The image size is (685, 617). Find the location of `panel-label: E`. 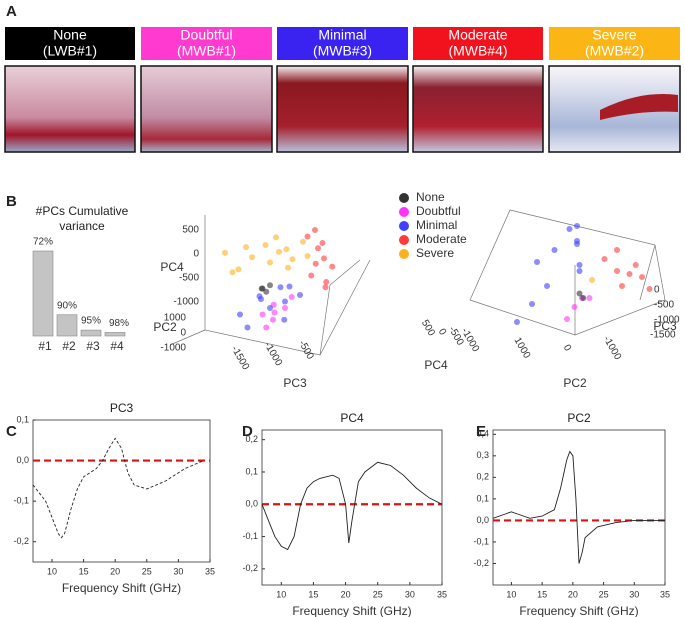

panel-label: E is located at coordinates (481, 431).